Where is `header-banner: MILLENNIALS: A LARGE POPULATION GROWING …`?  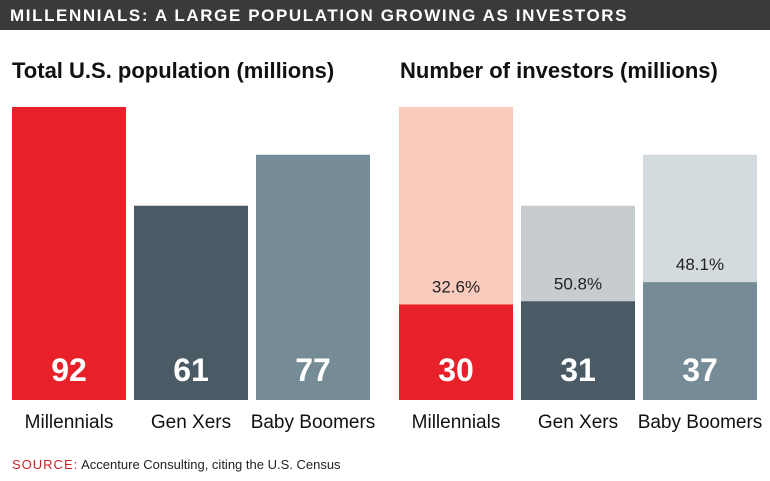
header-banner: MILLENNIALS: A LARGE POPULATION GROWING … is located at coordinates (385, 15).